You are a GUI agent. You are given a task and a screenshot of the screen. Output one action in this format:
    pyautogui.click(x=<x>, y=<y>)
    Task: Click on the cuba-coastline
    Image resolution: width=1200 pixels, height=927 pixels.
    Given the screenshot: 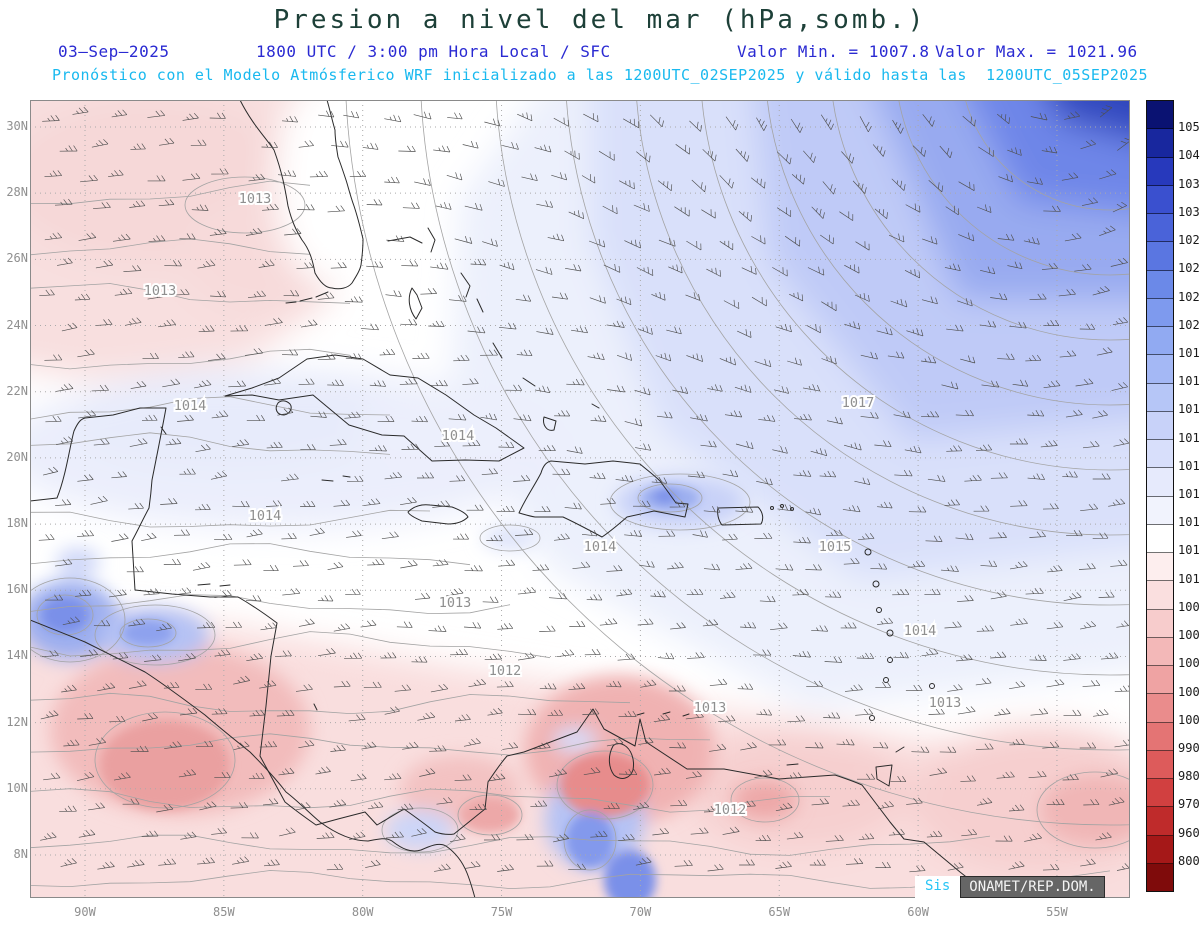 What is the action you would take?
    pyautogui.click(x=374, y=408)
    